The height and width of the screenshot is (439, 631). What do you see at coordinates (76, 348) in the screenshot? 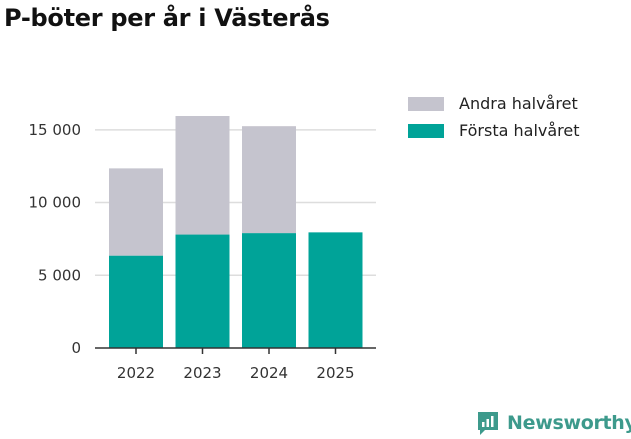
I see `y-tick-label: 0` at bounding box center [76, 348].